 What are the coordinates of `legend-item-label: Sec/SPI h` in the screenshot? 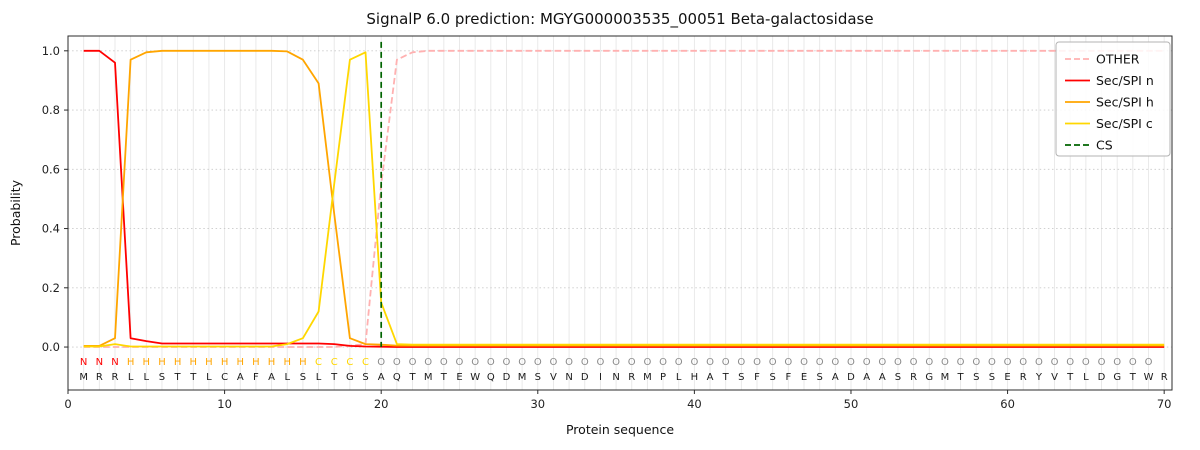 It's located at (1125, 102).